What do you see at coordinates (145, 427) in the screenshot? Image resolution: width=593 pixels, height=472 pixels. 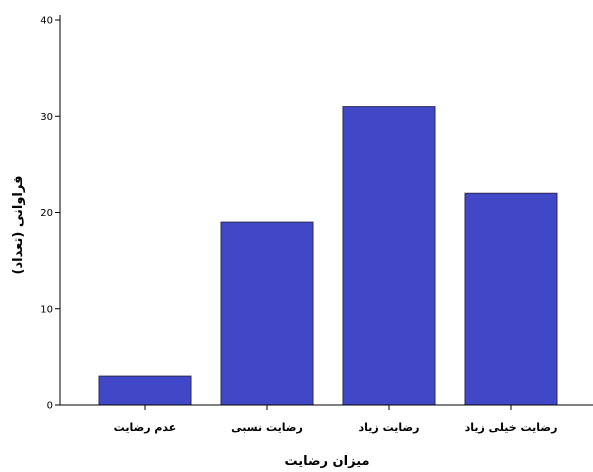 I see `x-tick-label: عدم رضایت` at bounding box center [145, 427].